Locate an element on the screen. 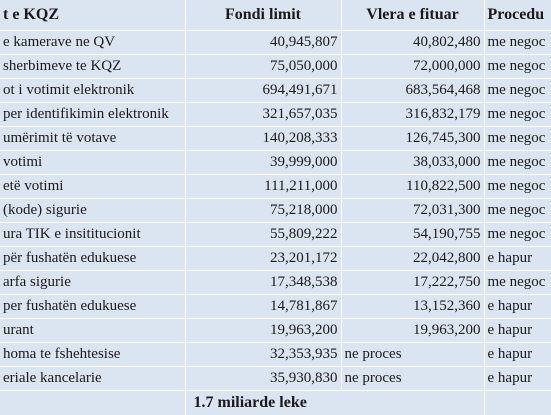 The width and height of the screenshot is (551, 415). amount-cell: 321,657,035 is located at coordinates (263, 114).